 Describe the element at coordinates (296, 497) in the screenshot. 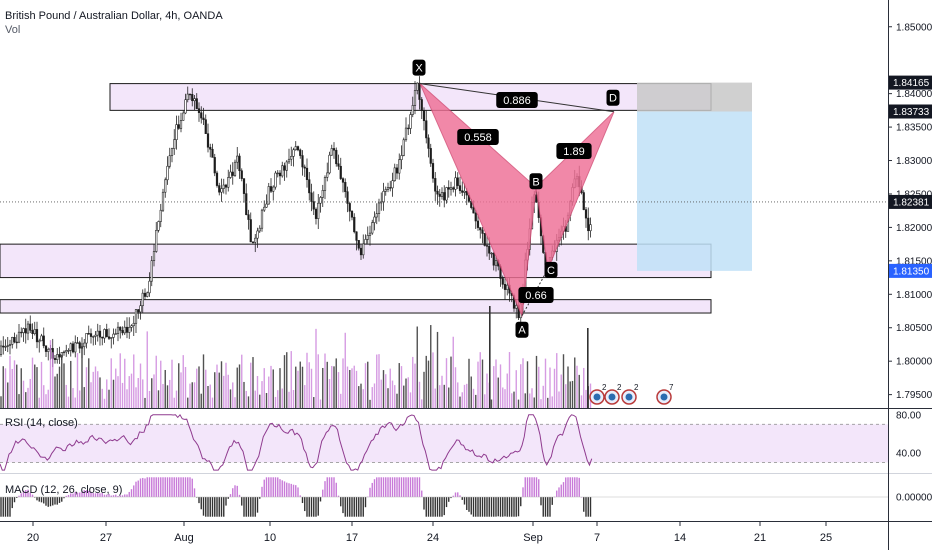

I see `macd-histogram-layer` at that location.